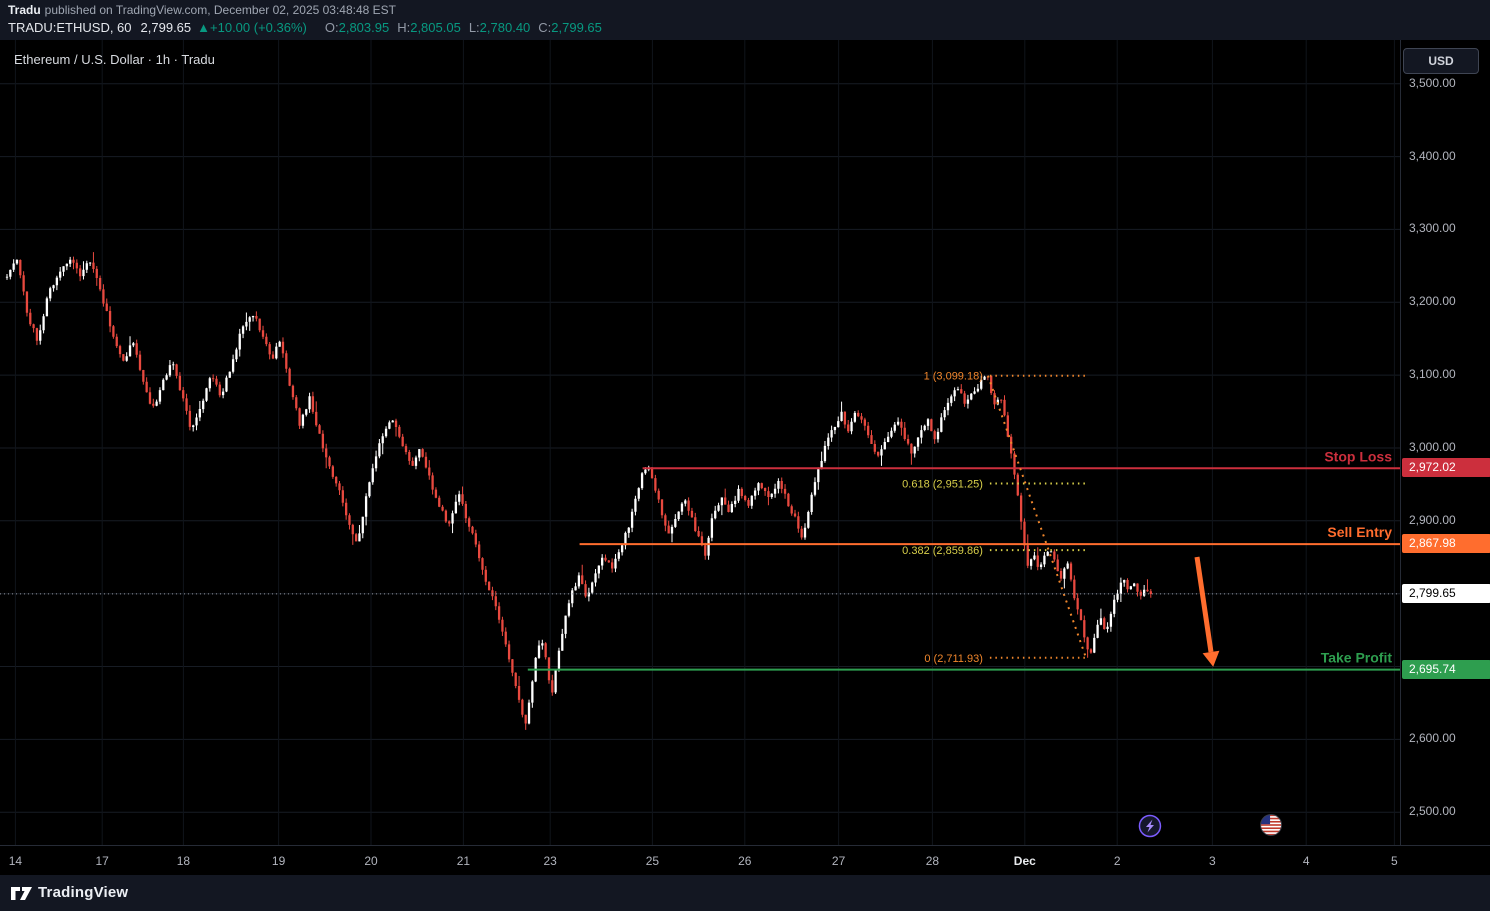  I want to click on sell-direction-arrow-head, so click(1211, 658).